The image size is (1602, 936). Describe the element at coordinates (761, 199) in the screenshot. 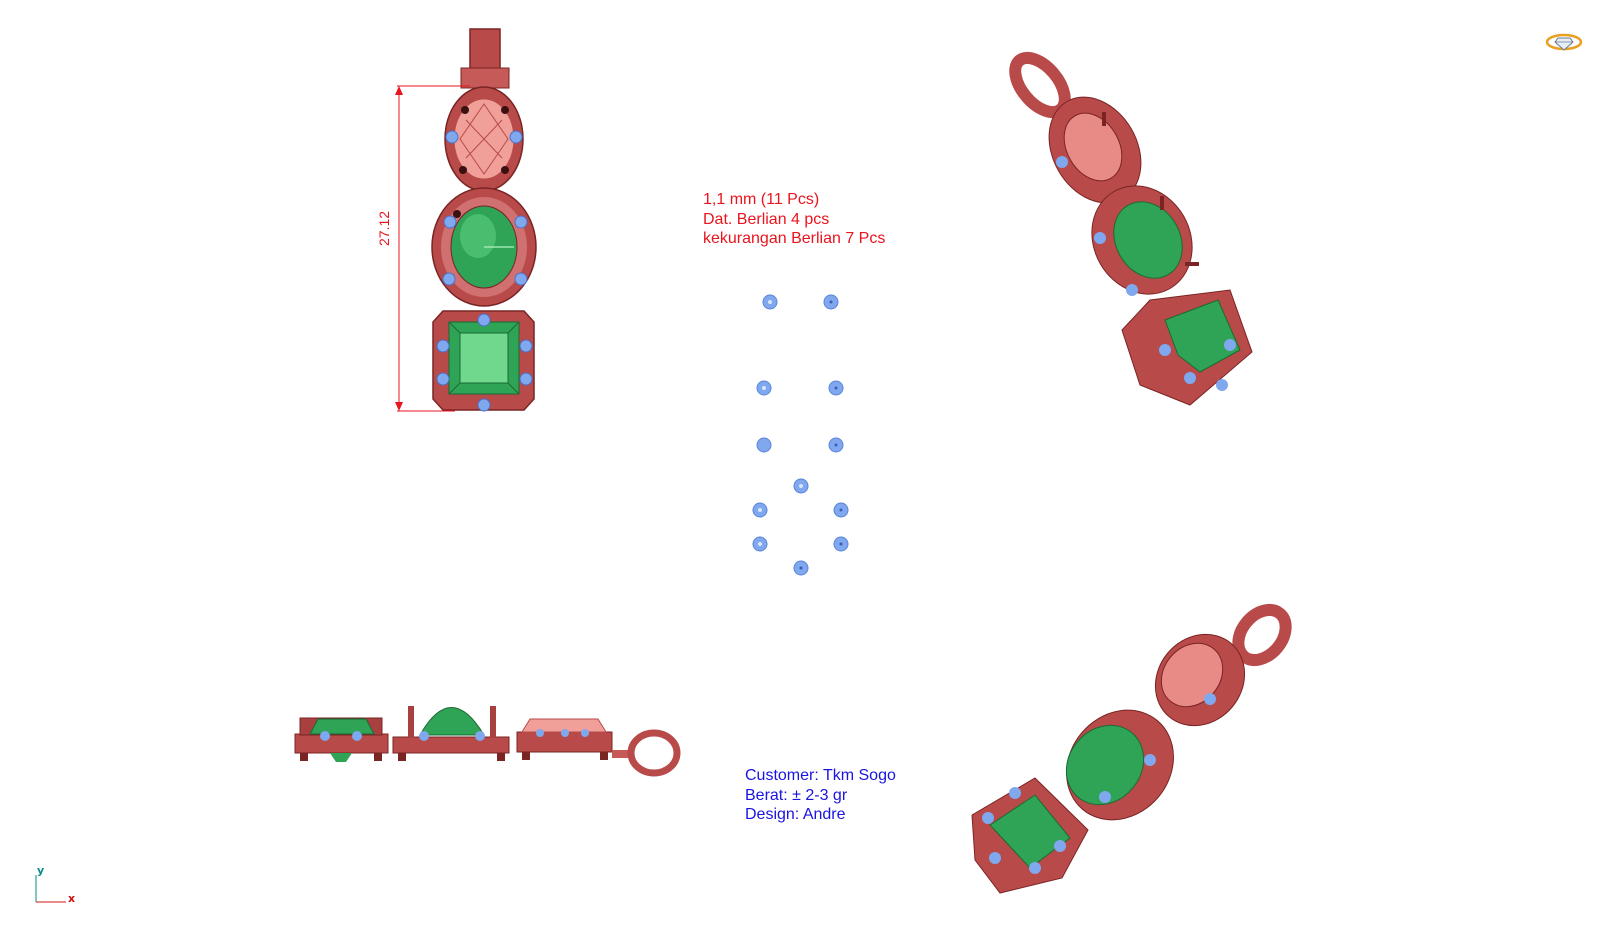

I see `stone-note-size: 1,1 mm (11 Pcs)` at that location.